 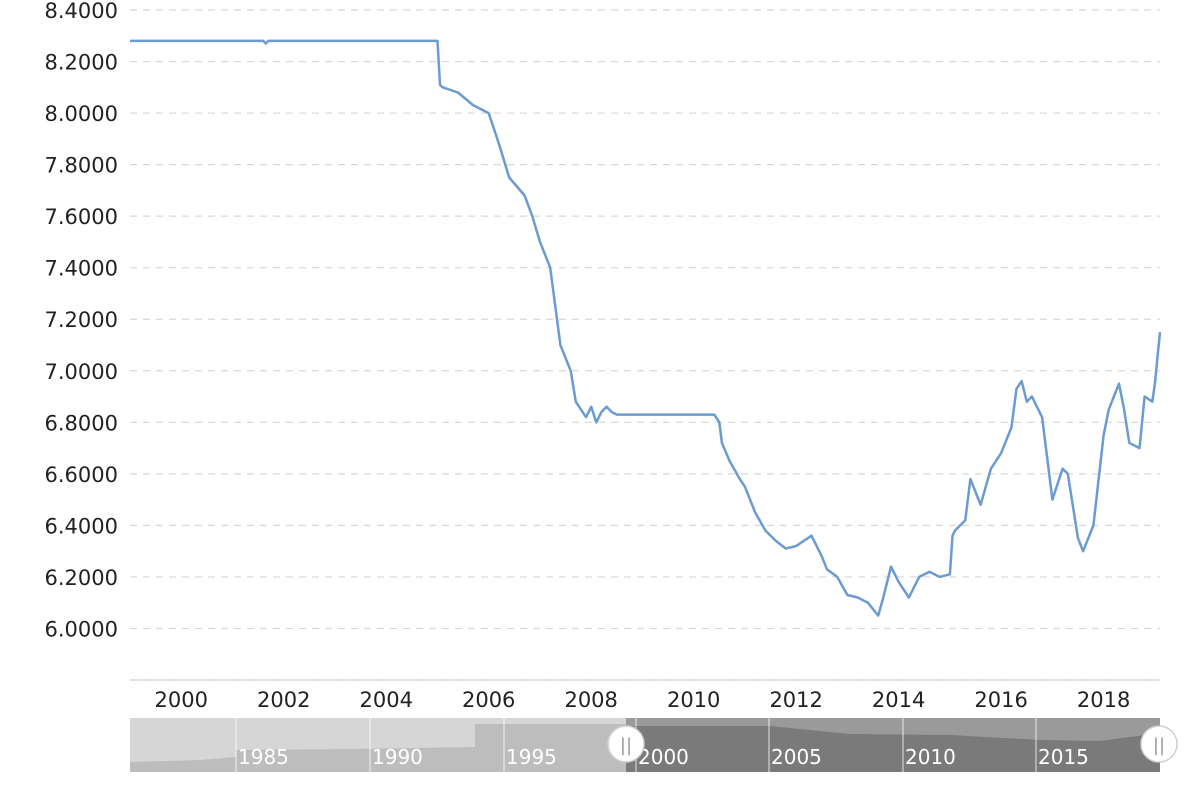 What do you see at coordinates (645, 695) in the screenshot?
I see `x-axis: 2000 2002 2004 2006 2008 2010 2012 2014 2016 2018` at bounding box center [645, 695].